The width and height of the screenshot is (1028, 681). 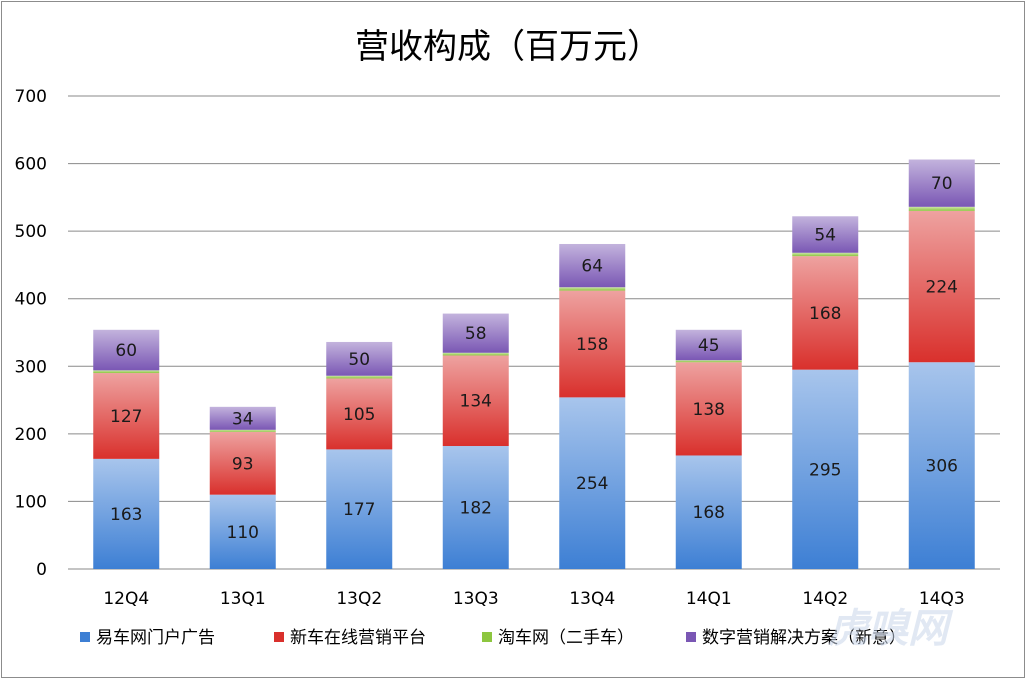 I want to click on y-tick-label: 300, so click(x=31, y=367).